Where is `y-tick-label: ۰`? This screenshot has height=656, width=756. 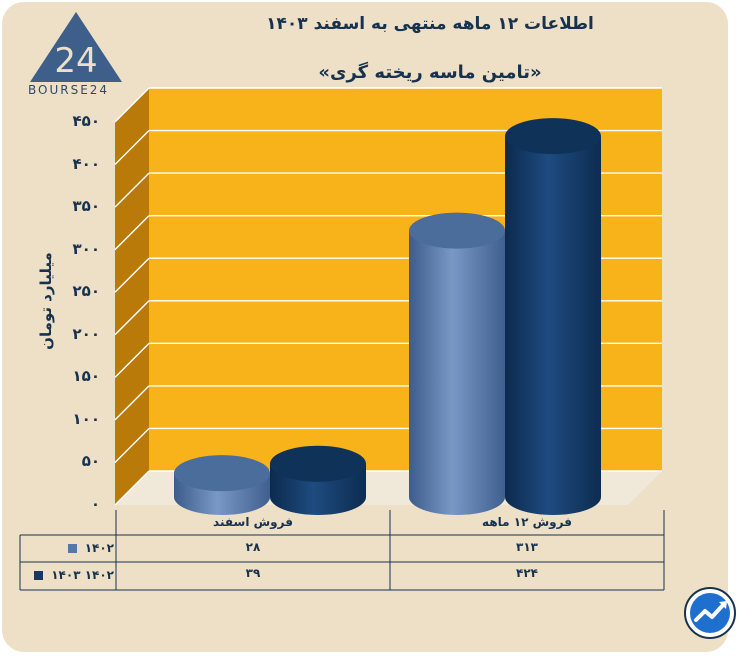
y-tick-label: ۰ is located at coordinates (95, 504).